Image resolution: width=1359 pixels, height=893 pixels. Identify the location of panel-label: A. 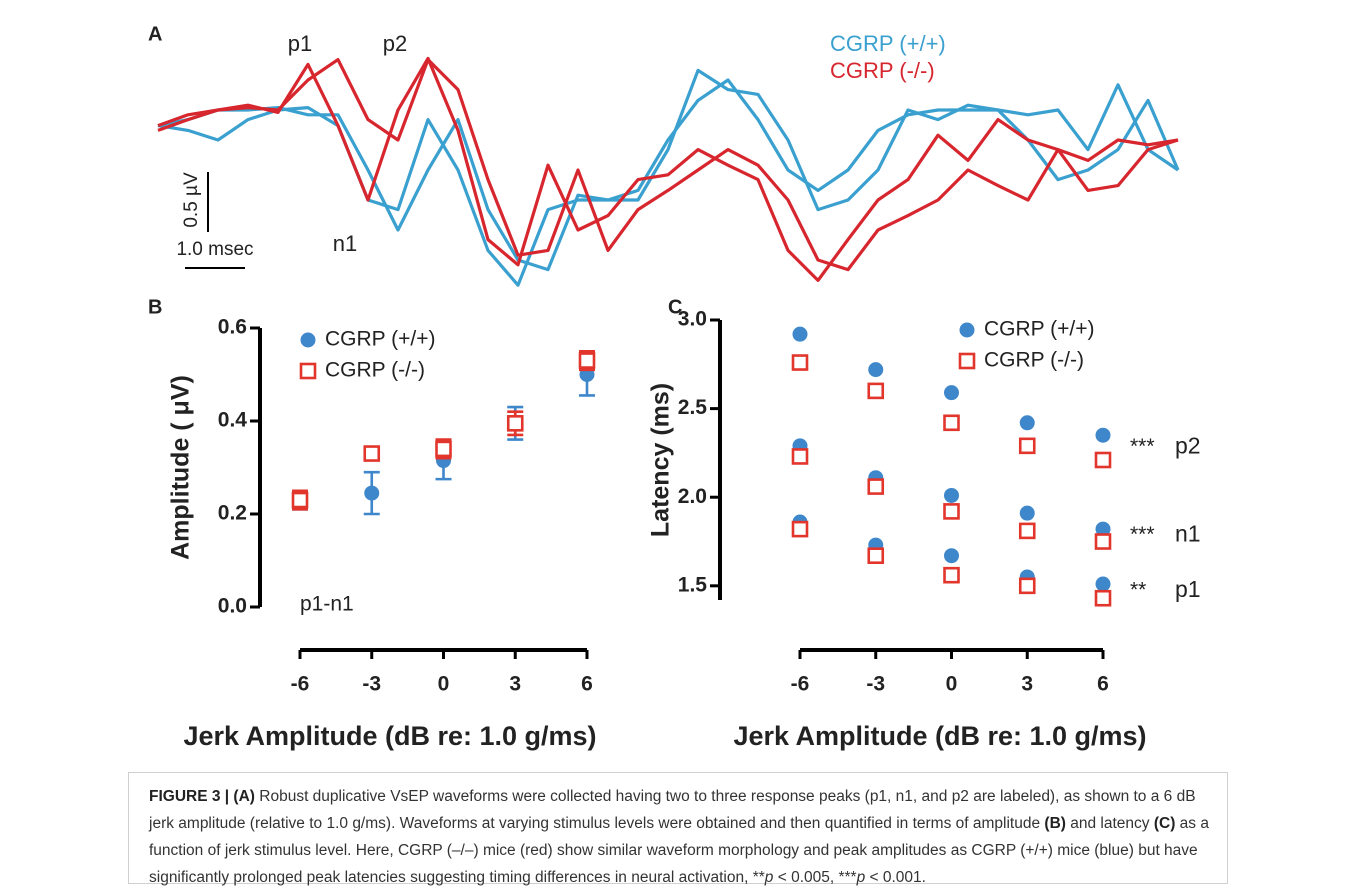
(155, 34).